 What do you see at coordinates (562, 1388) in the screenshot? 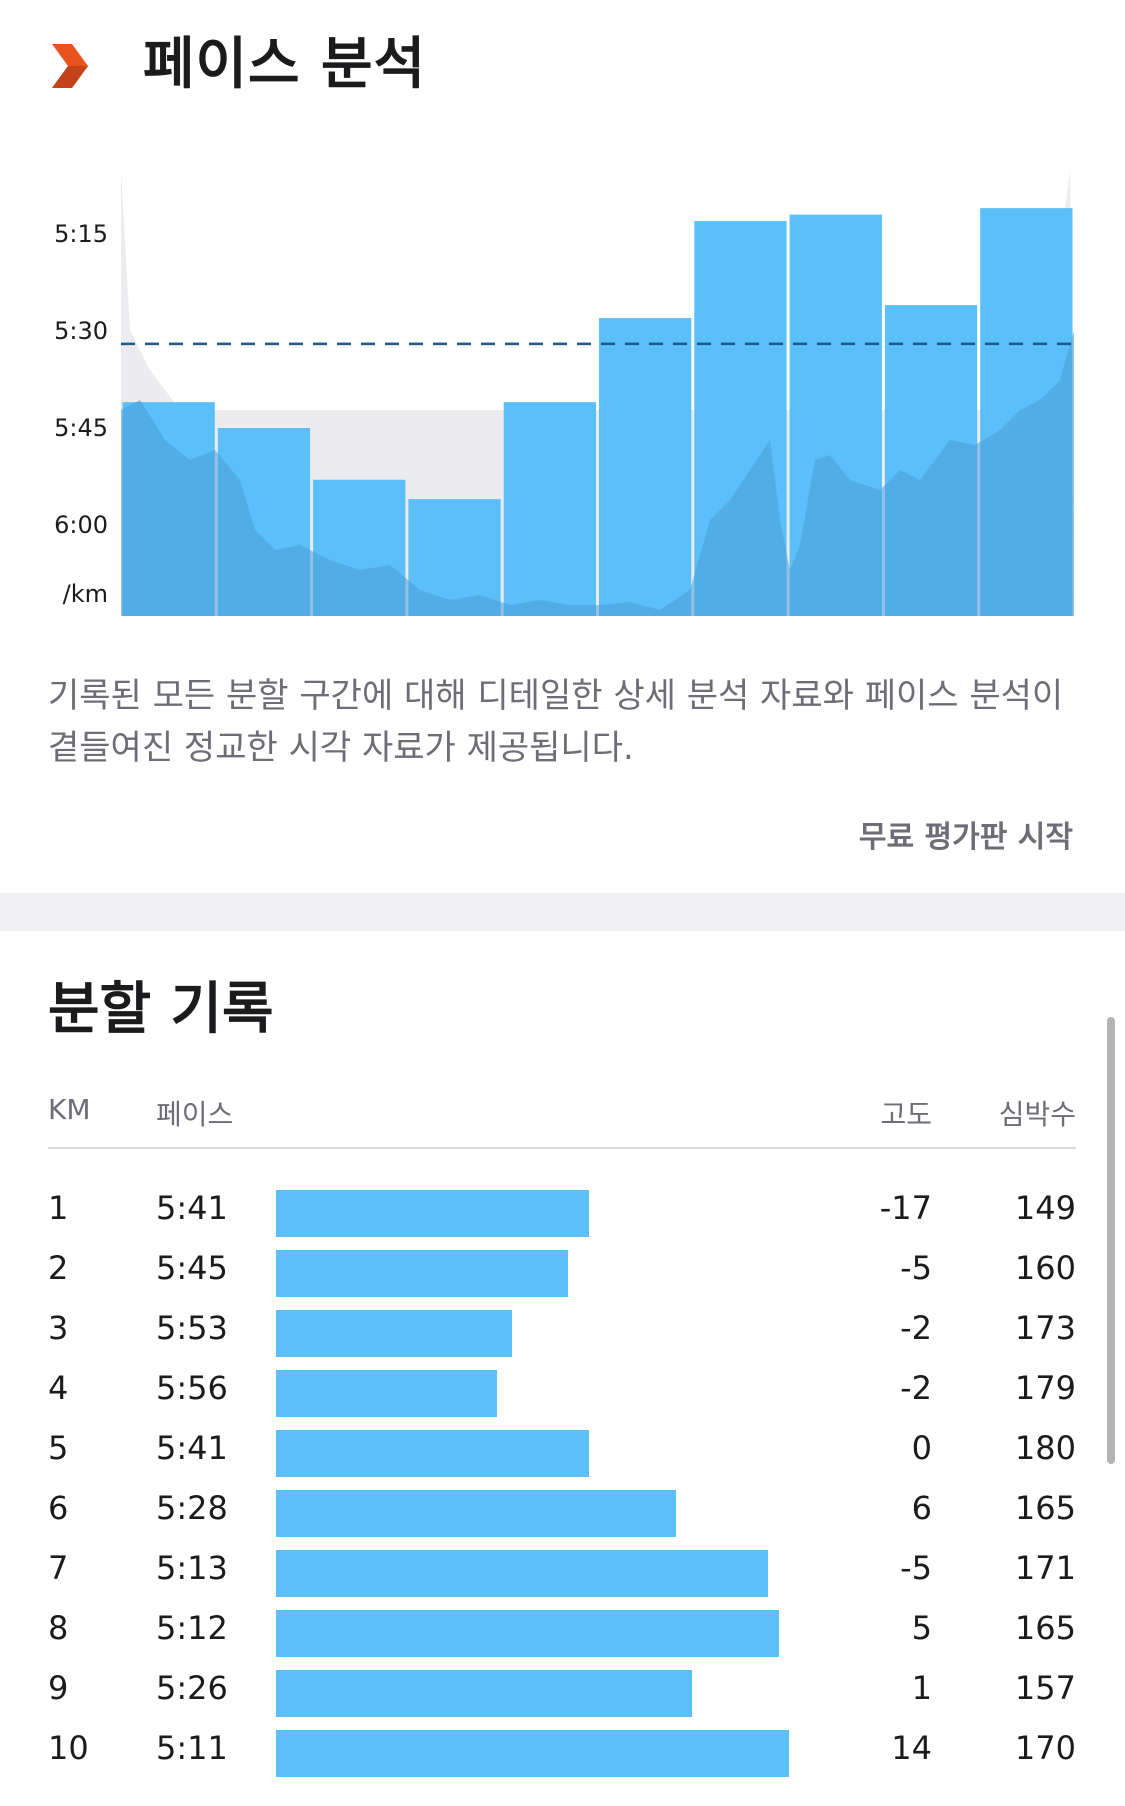
I see `table-row: 4 5:56 -2 179` at bounding box center [562, 1388].